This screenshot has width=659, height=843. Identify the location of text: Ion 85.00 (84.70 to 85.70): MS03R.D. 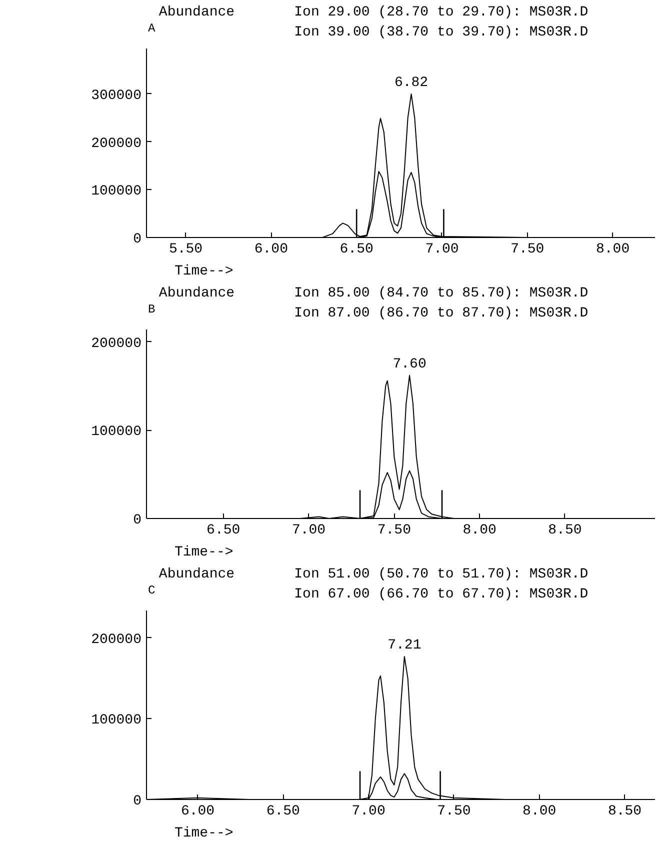
(441, 294).